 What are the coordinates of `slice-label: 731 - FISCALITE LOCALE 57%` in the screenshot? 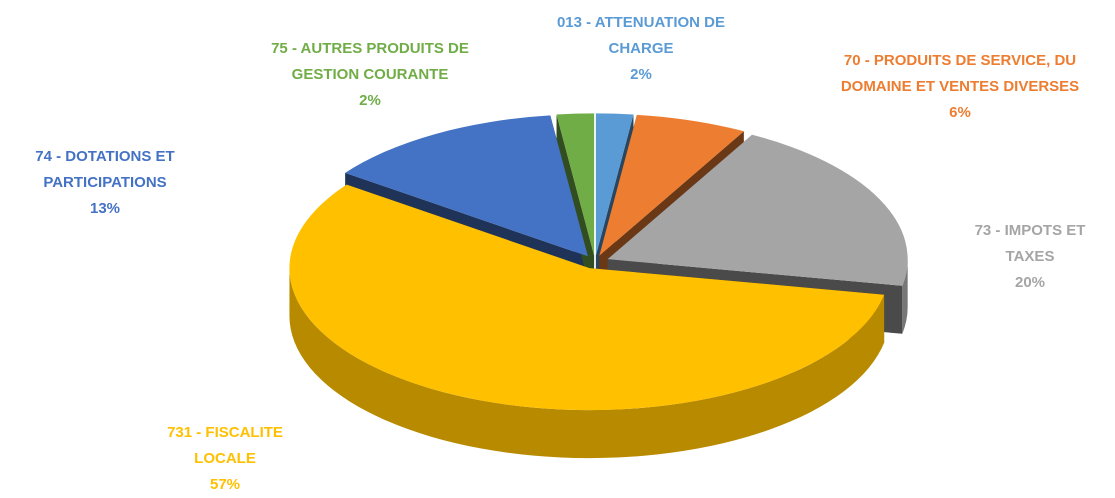 It's located at (225, 459).